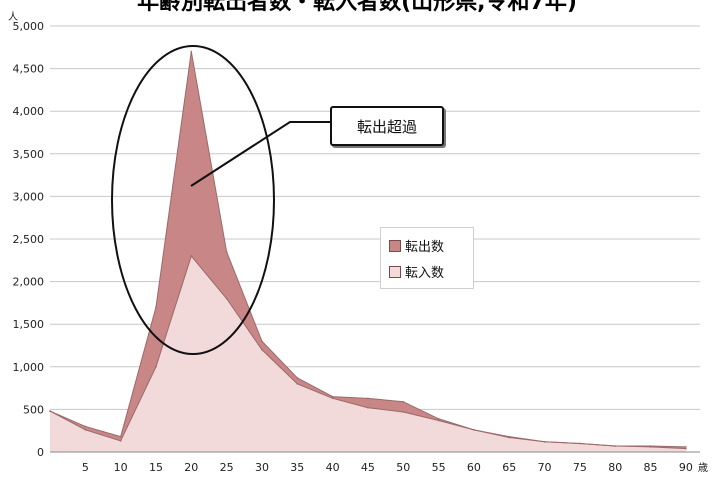  What do you see at coordinates (686, 467) in the screenshot?
I see `x-tick-label-17: 90` at bounding box center [686, 467].